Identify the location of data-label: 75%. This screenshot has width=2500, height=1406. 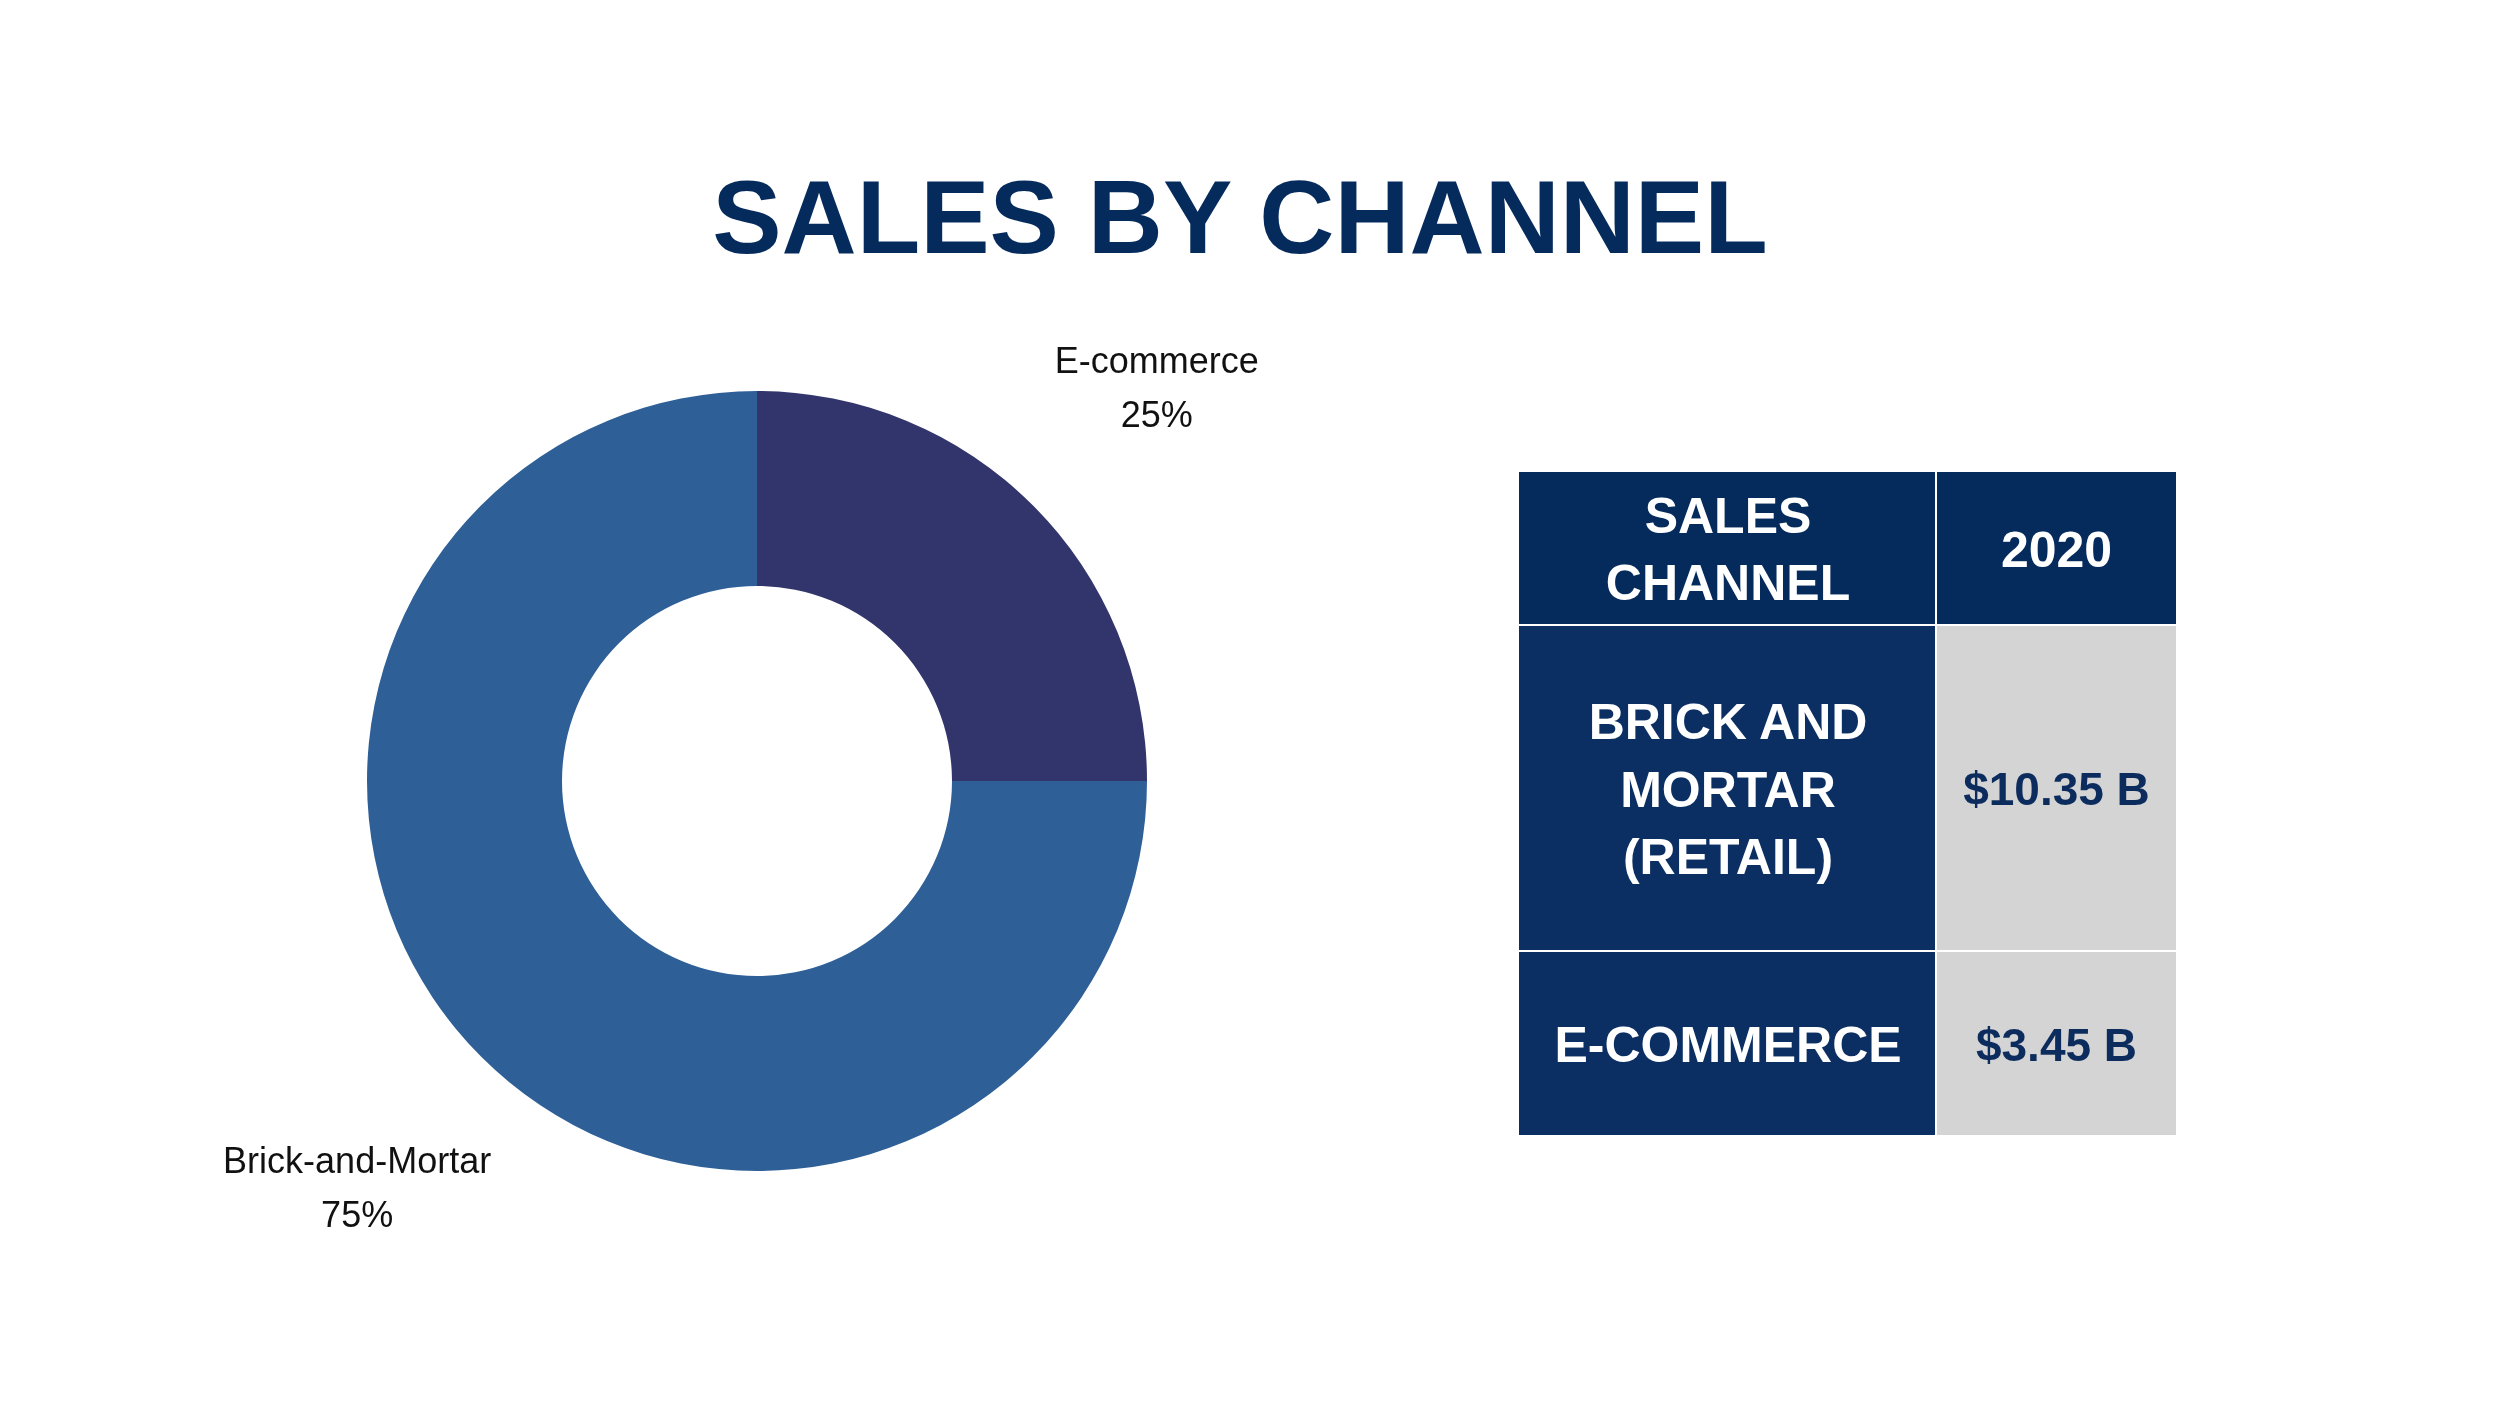
(357, 1214).